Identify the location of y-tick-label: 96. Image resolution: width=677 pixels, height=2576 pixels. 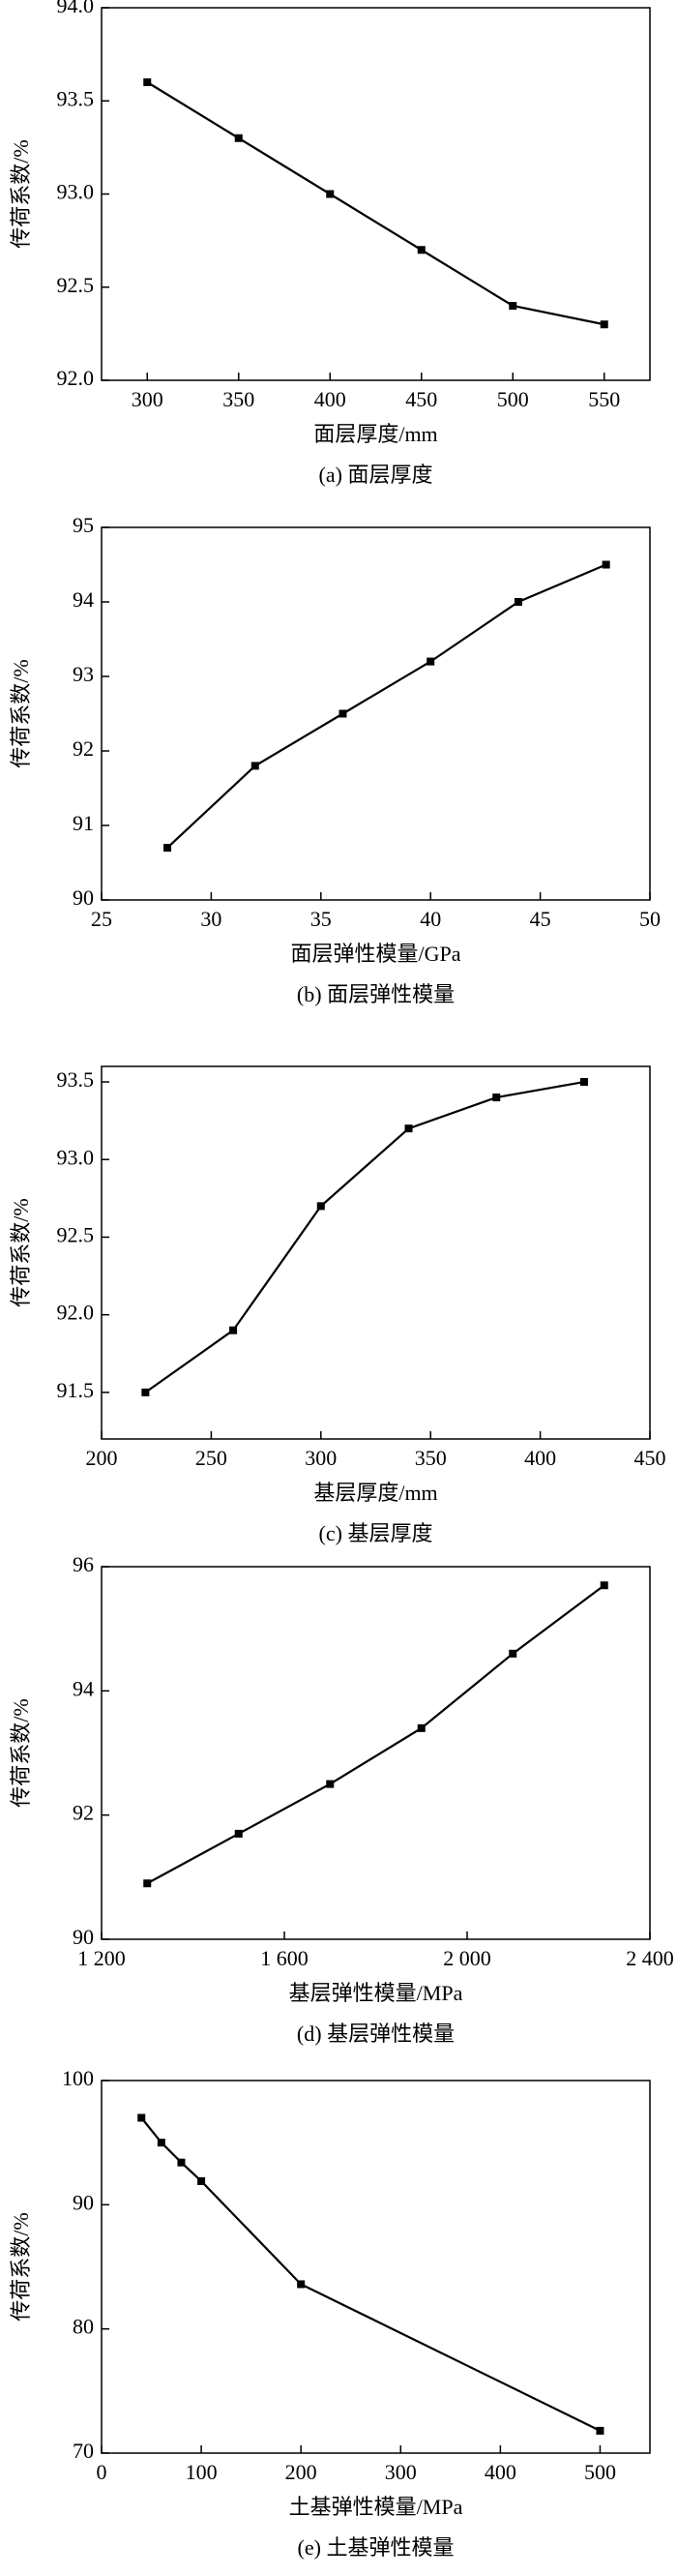
(83, 1564).